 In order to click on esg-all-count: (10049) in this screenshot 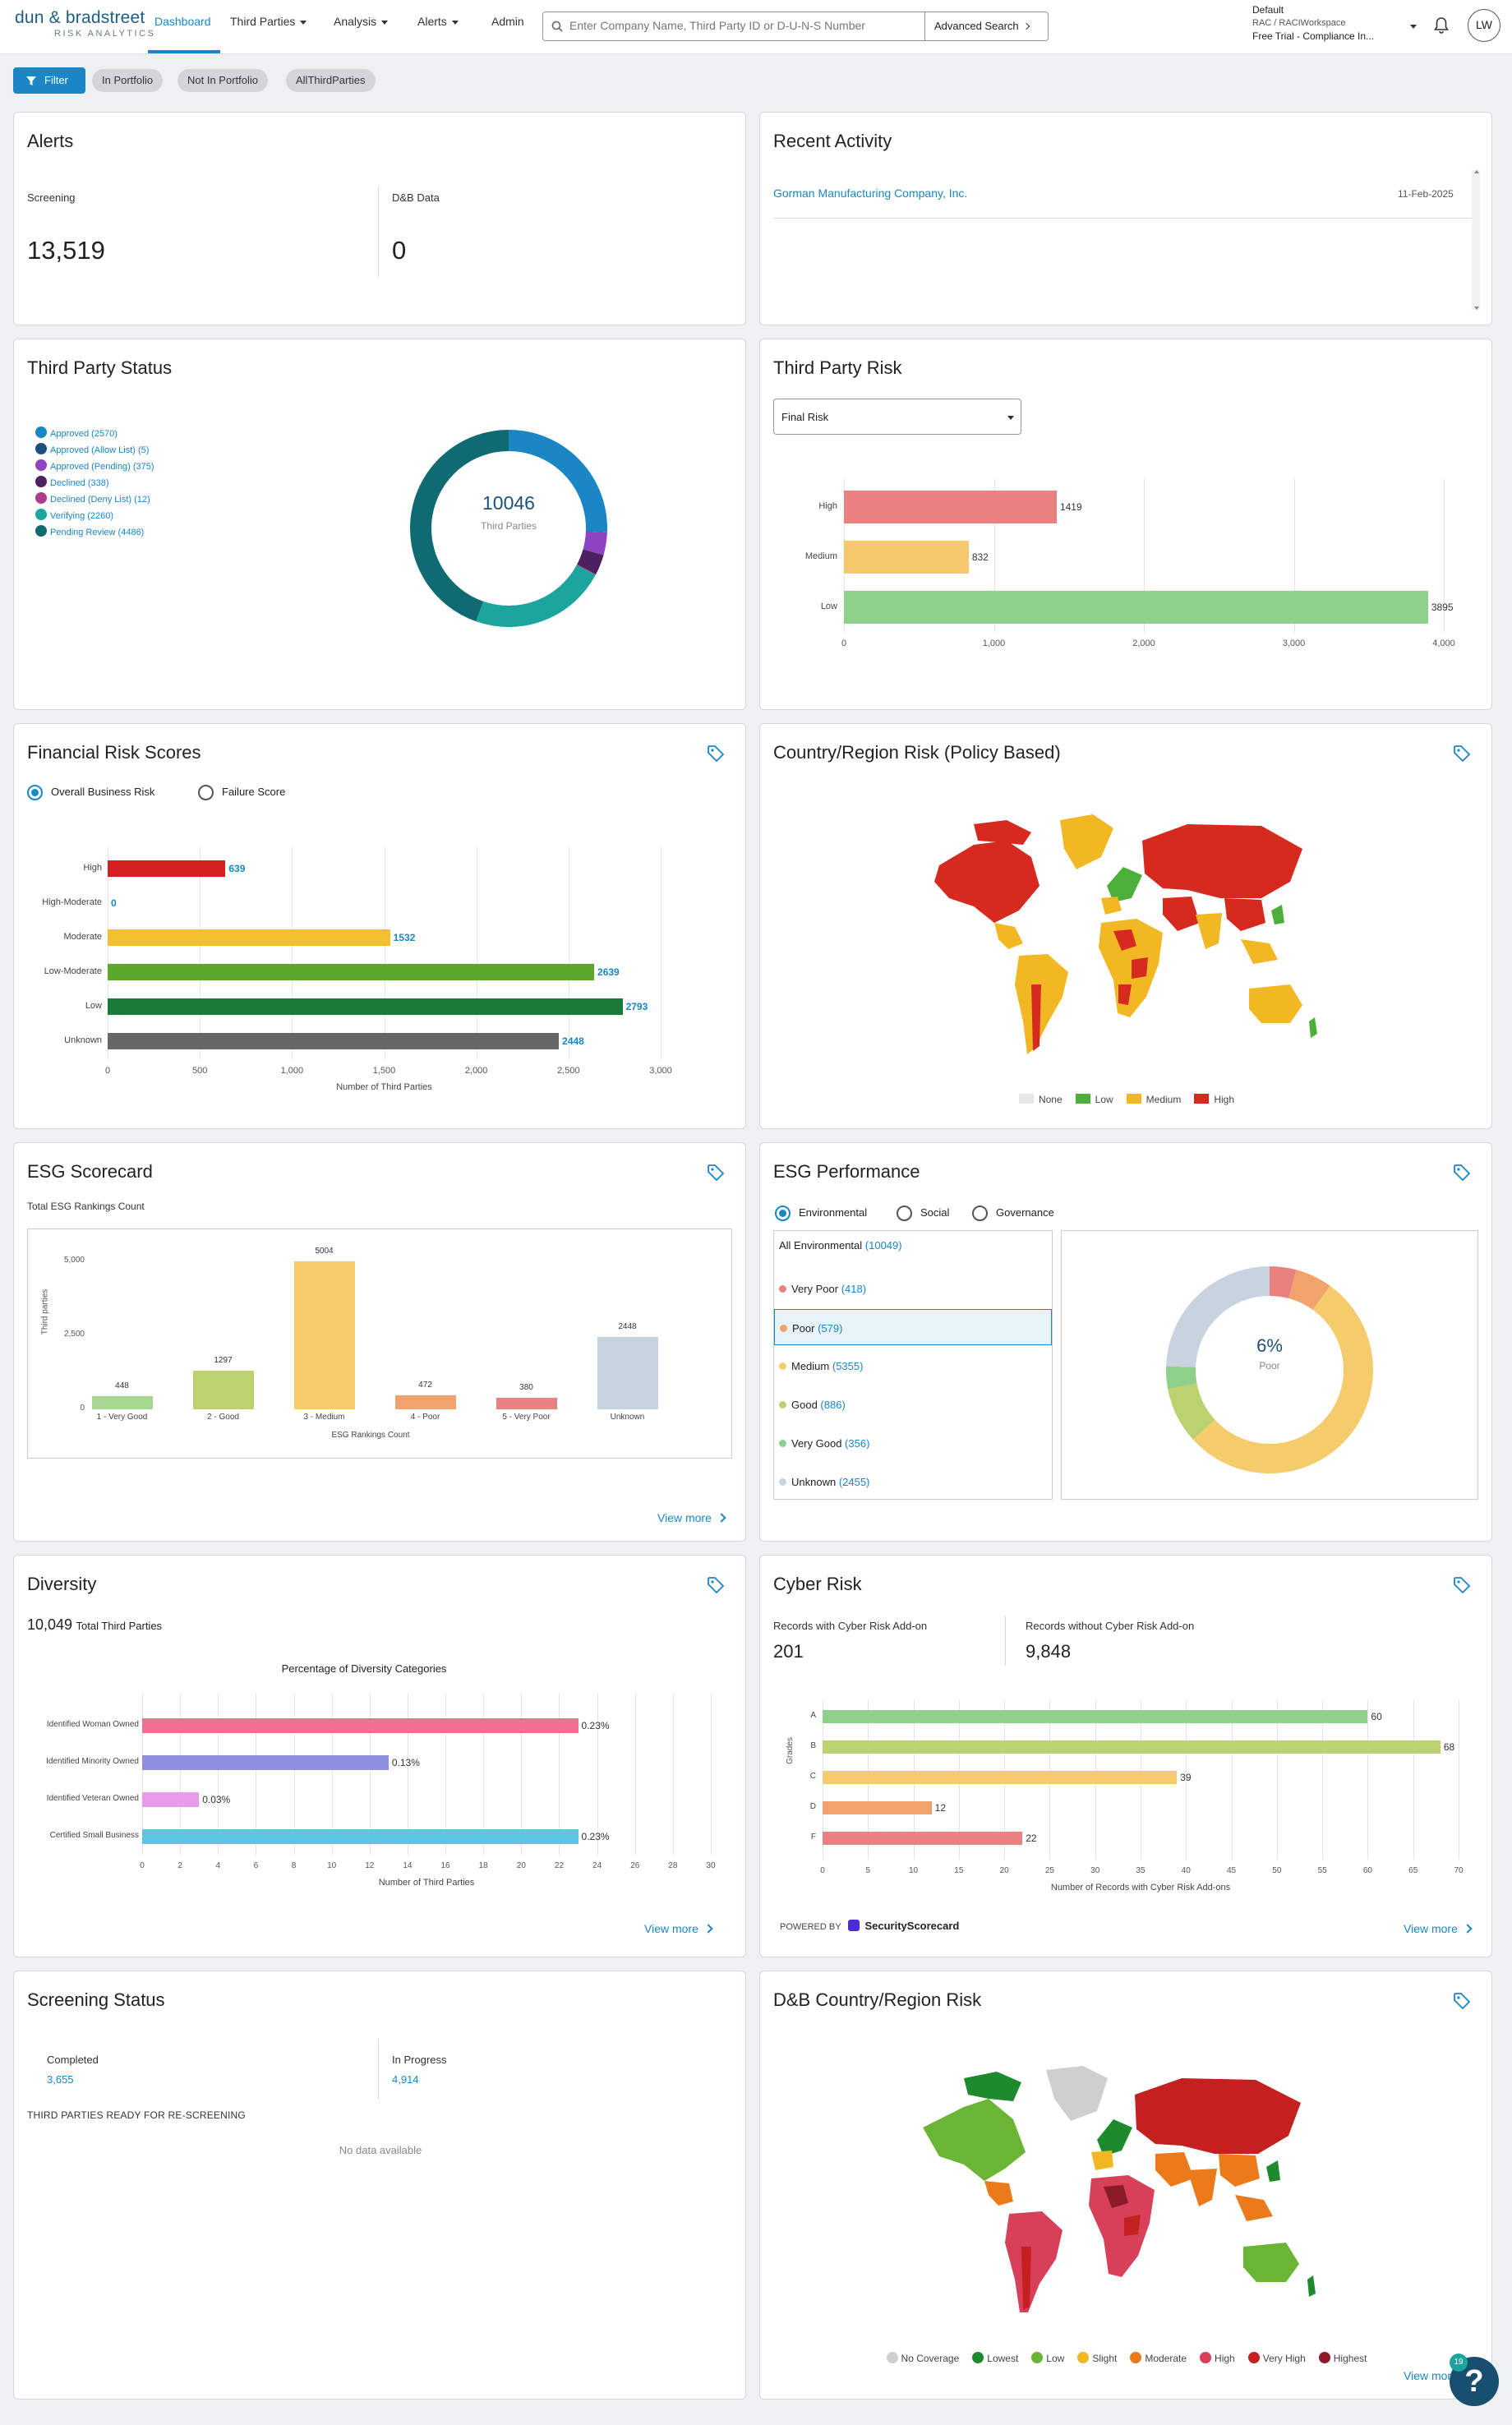, I will do `click(883, 1245)`.